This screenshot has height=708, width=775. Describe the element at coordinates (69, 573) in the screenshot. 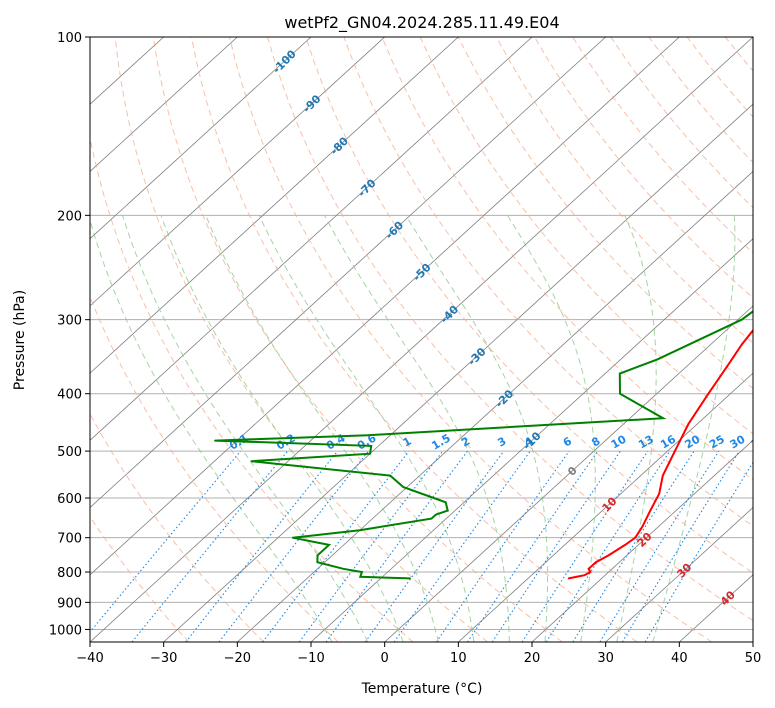

I see `y-tick-label: 800` at that location.